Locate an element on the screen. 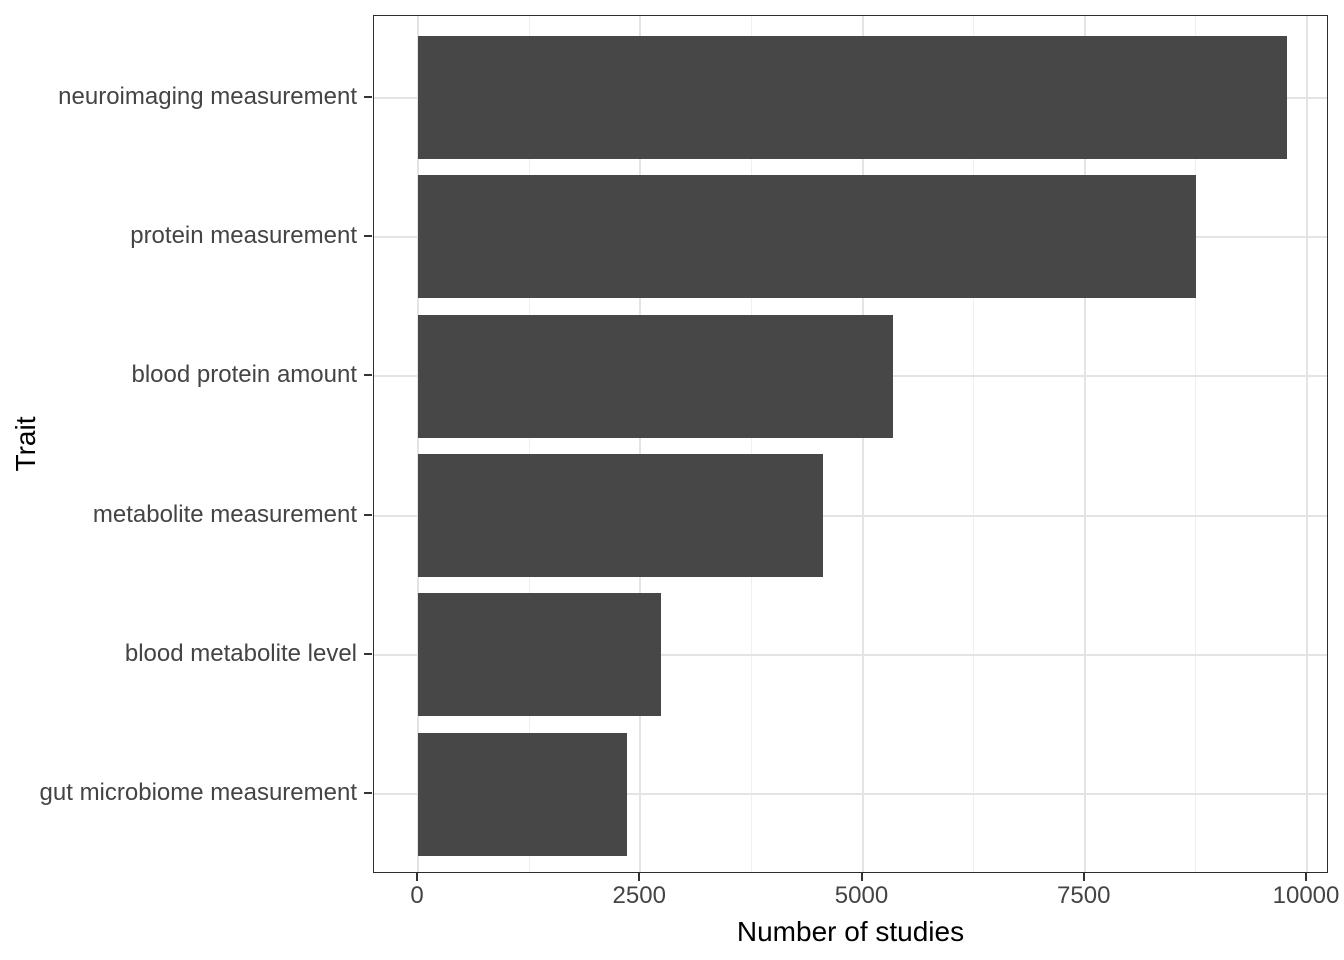  bar-metabolite-measurement is located at coordinates (621, 516).